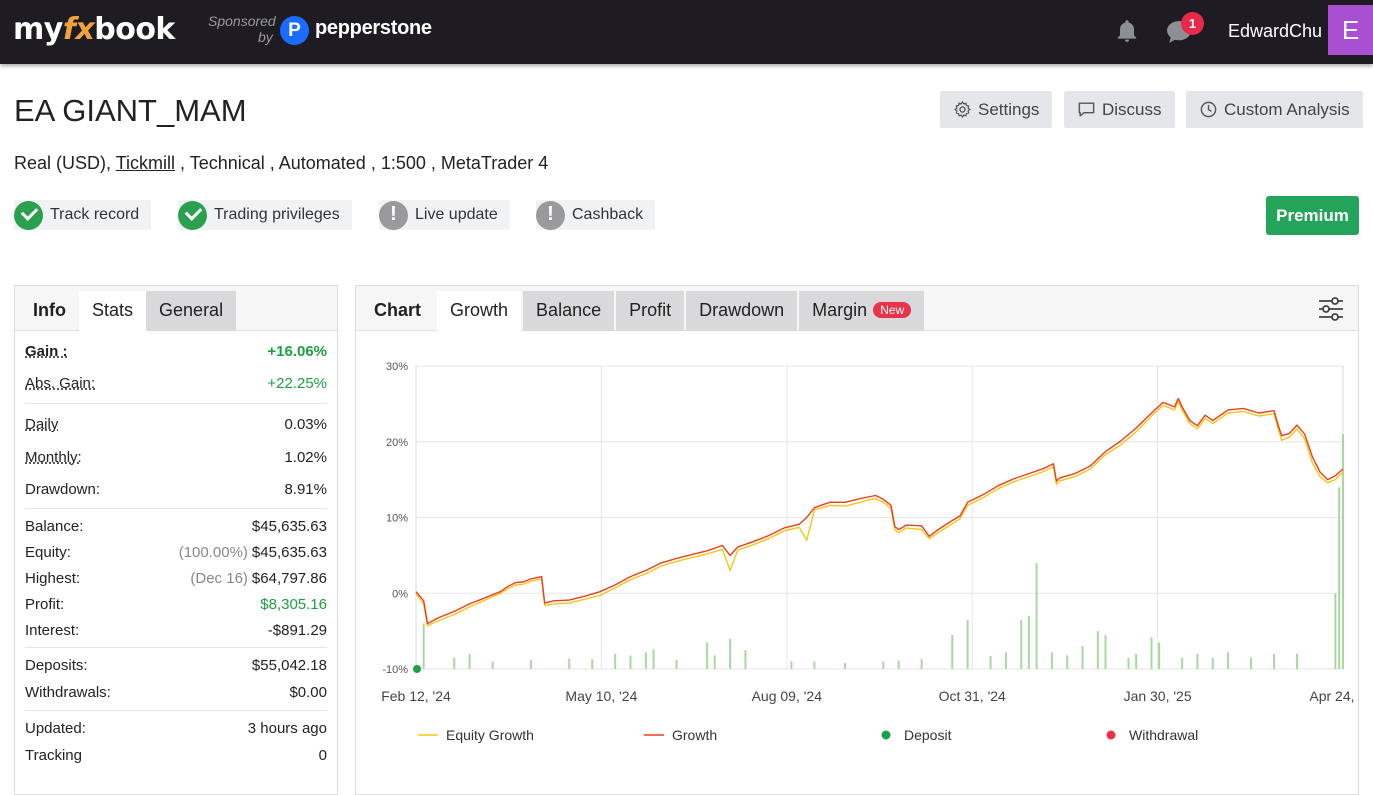 Image resolution: width=1373 pixels, height=795 pixels. Describe the element at coordinates (962, 109) in the screenshot. I see `gear-icon` at that location.